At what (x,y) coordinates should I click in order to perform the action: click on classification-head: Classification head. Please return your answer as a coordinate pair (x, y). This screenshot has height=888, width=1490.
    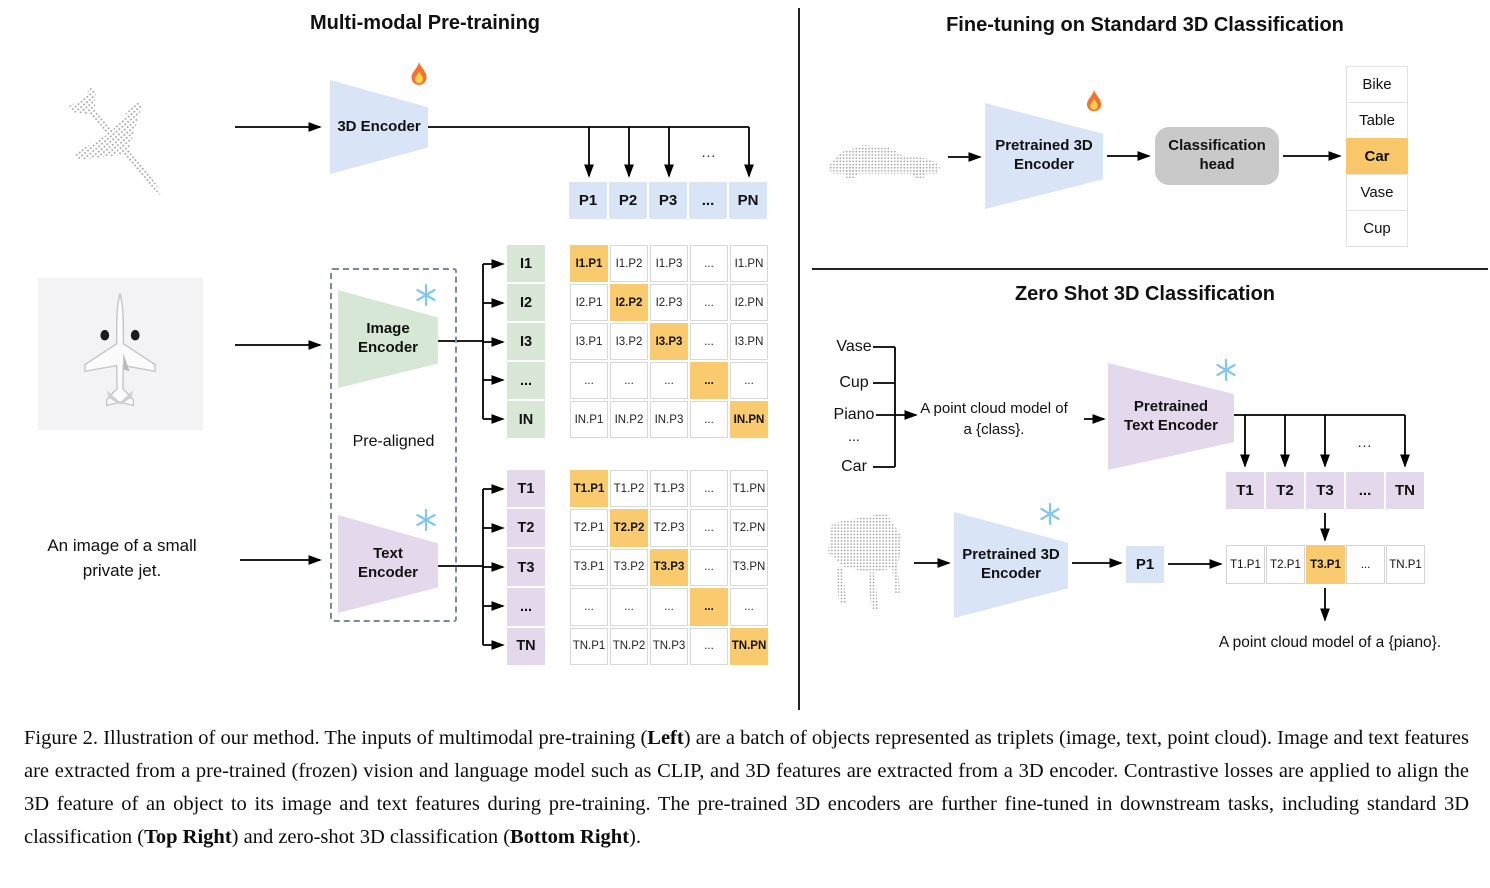
    Looking at the image, I should click on (1217, 156).